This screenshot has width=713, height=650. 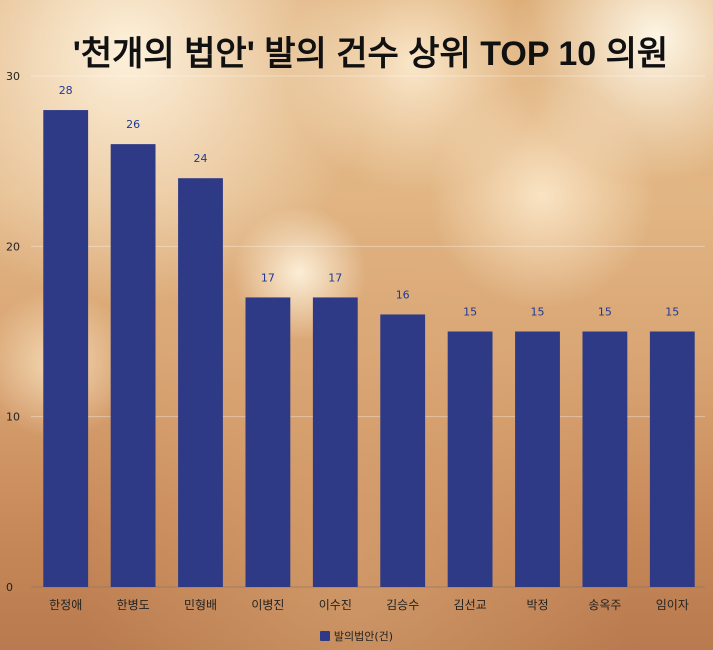 I want to click on chart-title: '천개의 법안' 발의 건수 상위 TOP 10 의원, so click(x=370, y=54).